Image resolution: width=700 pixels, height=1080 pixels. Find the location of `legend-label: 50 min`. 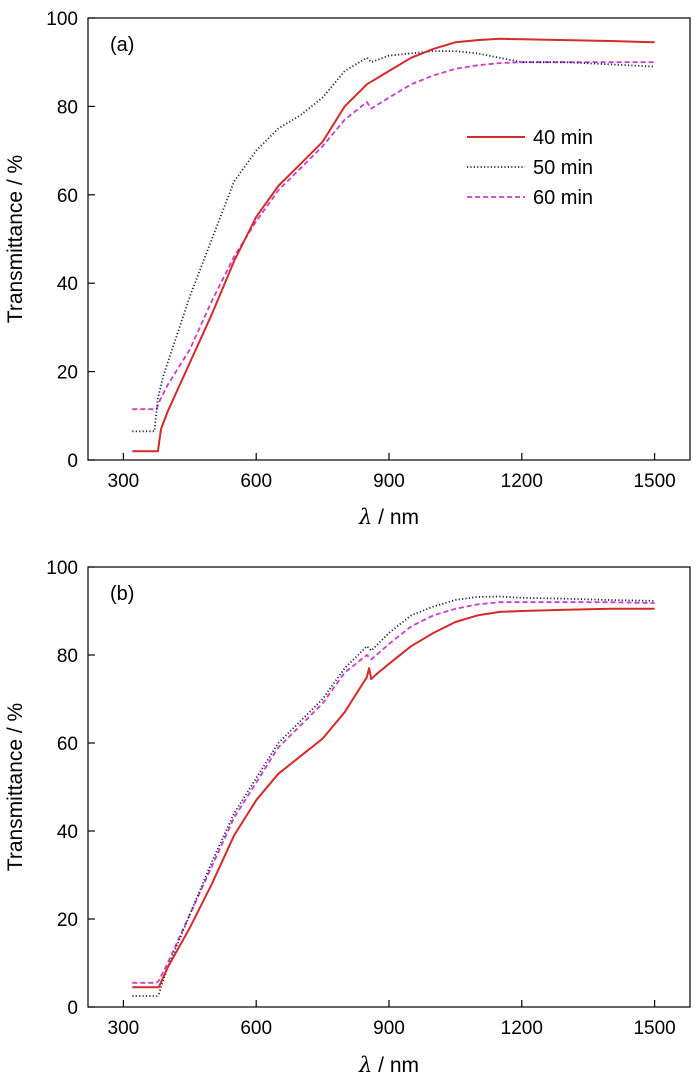

legend-label: 50 min is located at coordinates (563, 168).